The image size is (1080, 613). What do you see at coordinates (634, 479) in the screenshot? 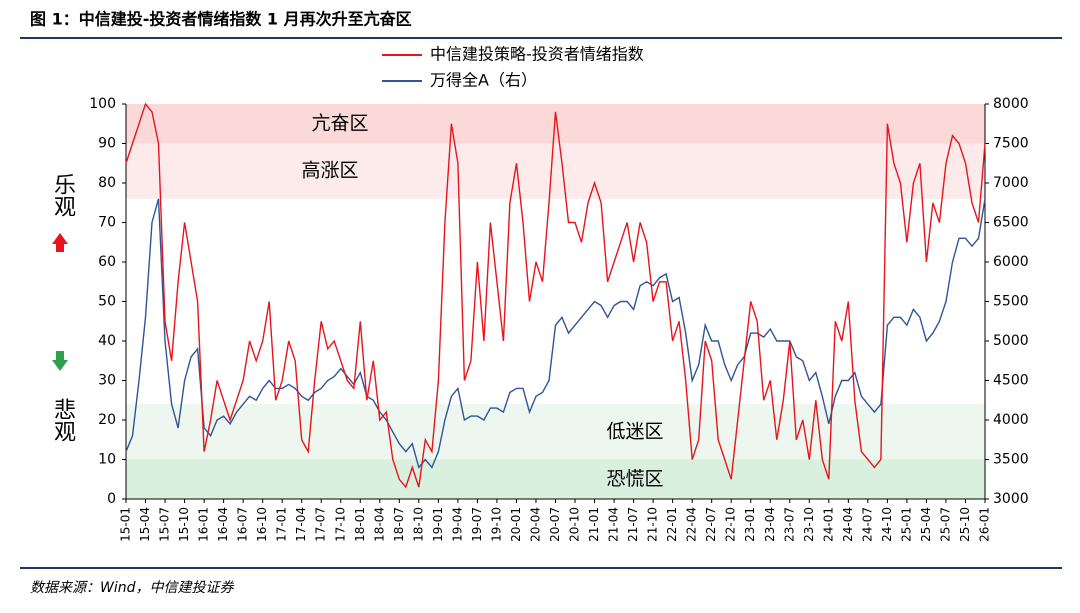
I see `zone-label: 恐慌区` at bounding box center [634, 479].